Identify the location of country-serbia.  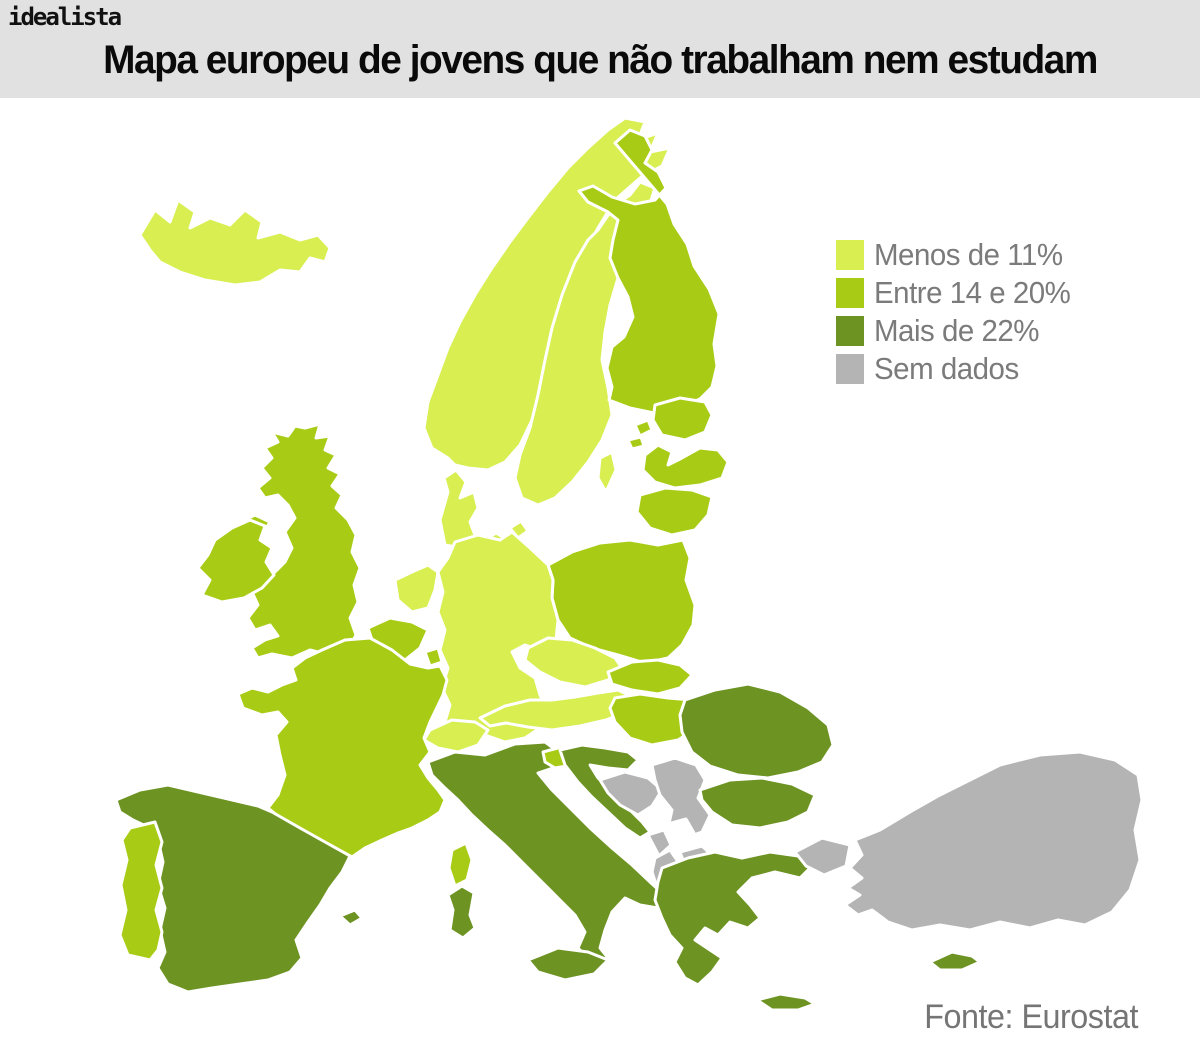
(681, 798).